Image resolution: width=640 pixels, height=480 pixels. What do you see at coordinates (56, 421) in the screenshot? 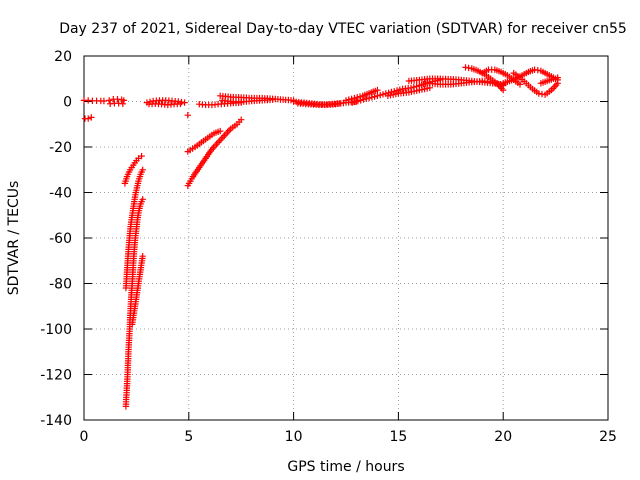
I see `y-tick-label: -140` at bounding box center [56, 421].